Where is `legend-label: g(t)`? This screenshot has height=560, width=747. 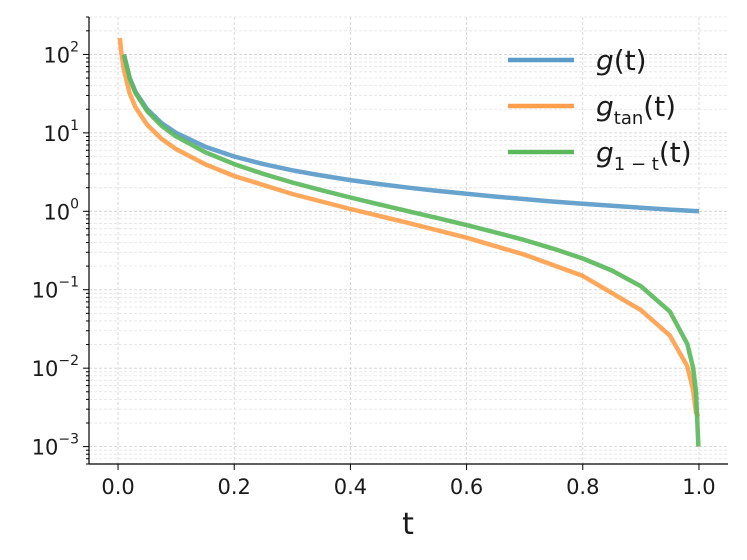
legend-label: g(t) is located at coordinates (621, 60).